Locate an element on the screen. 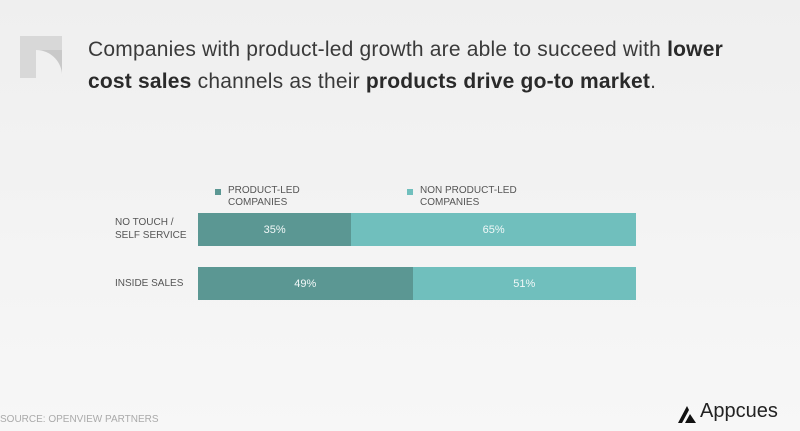 This screenshot has width=800, height=431. value-label: 51% is located at coordinates (524, 283).